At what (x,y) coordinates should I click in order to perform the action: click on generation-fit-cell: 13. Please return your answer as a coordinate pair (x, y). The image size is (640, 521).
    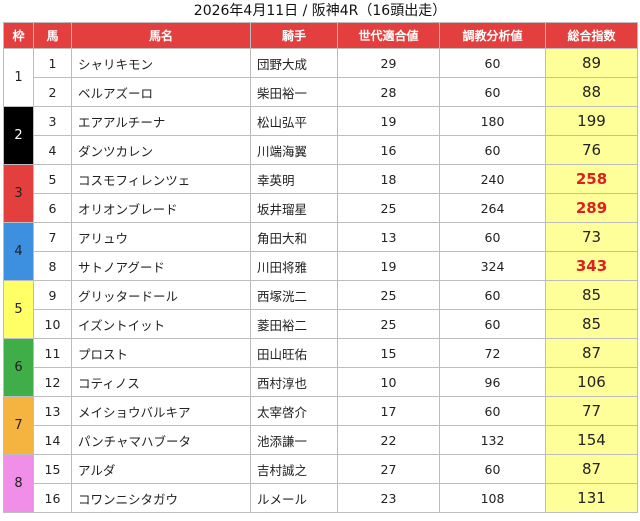
    Looking at the image, I should click on (388, 237).